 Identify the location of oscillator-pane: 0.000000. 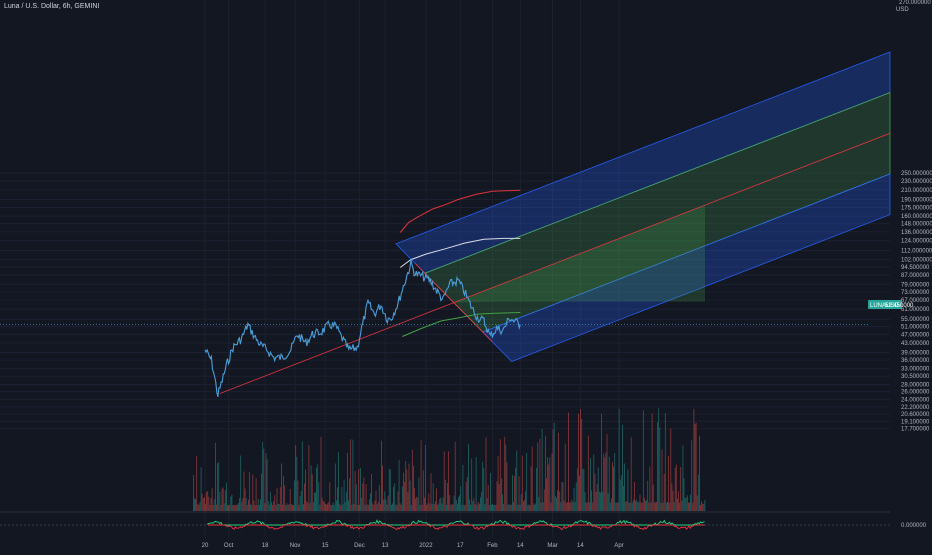
(463, 525).